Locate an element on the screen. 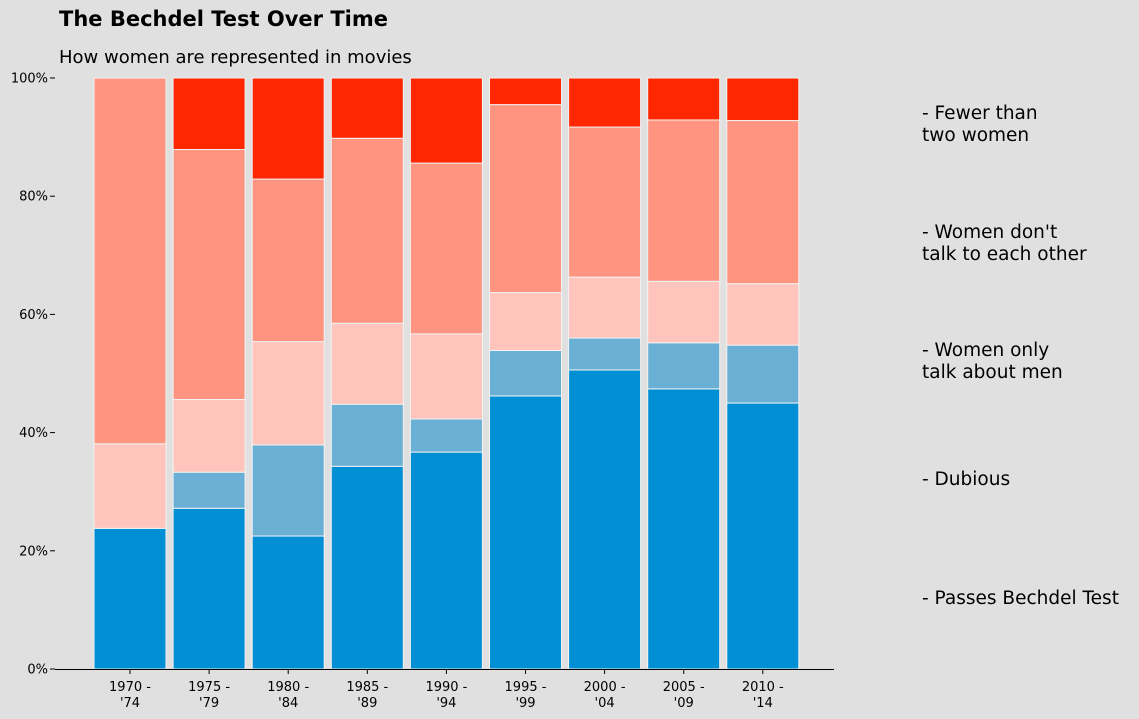  x-tick-label: 2005 -'09 is located at coordinates (684, 695).